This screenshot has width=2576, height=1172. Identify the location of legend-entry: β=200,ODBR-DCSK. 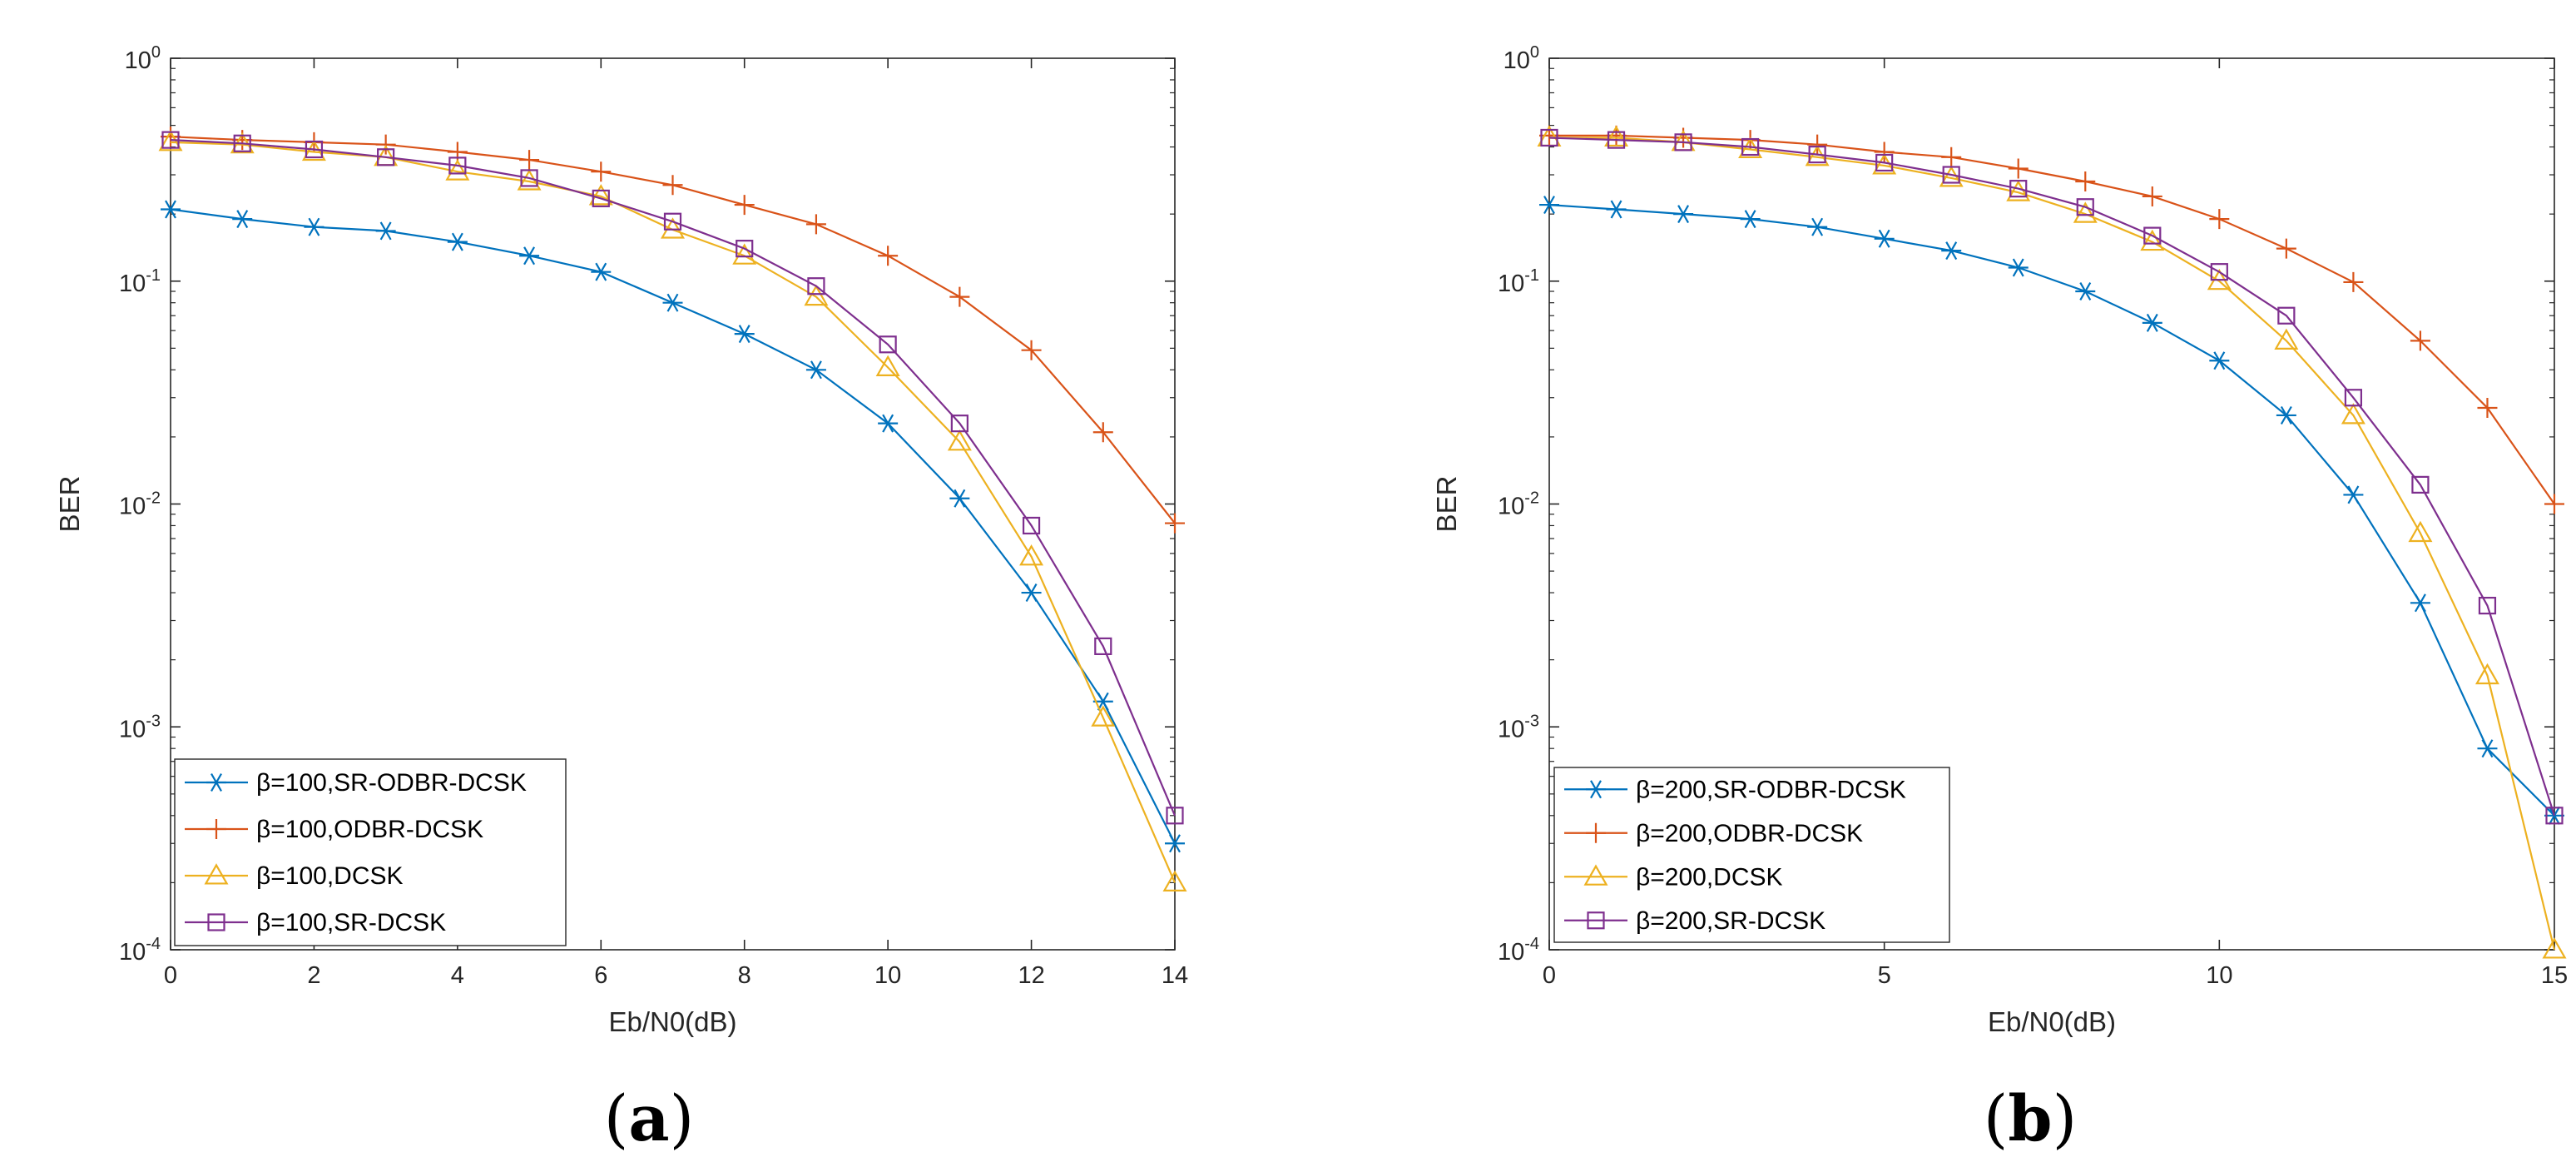
(1749, 834).